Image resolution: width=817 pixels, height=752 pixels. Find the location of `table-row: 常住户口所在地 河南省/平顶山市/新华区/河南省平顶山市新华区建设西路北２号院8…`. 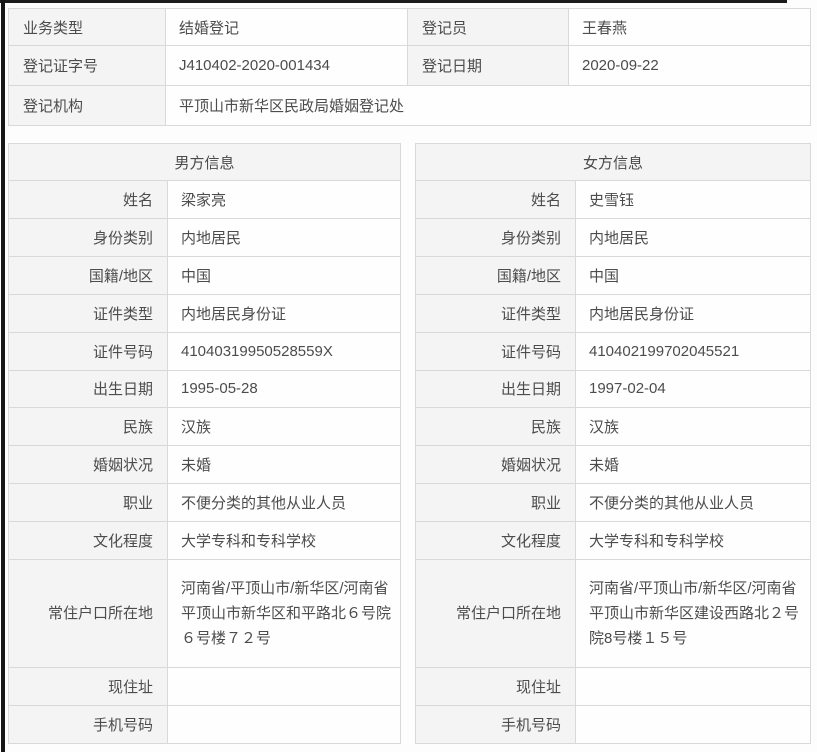

table-row: 常住户口所在地 河南省/平顶山市/新华区/河南省平顶山市新华区建设西路北２号院8… is located at coordinates (613, 614).